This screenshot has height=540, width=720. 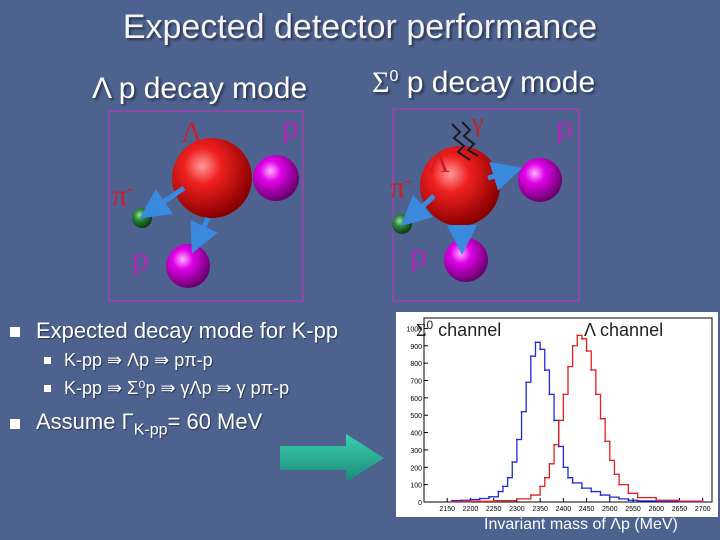 I want to click on bullet-marker-1b, so click(x=47, y=388).